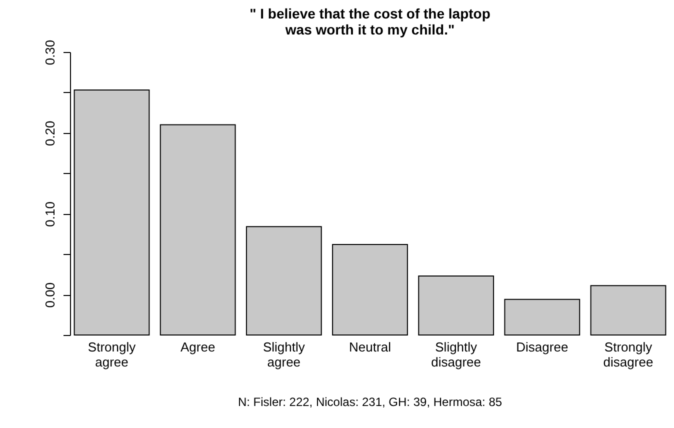  What do you see at coordinates (50, 214) in the screenshot?
I see `y-tick-label: 0.10` at bounding box center [50, 214].